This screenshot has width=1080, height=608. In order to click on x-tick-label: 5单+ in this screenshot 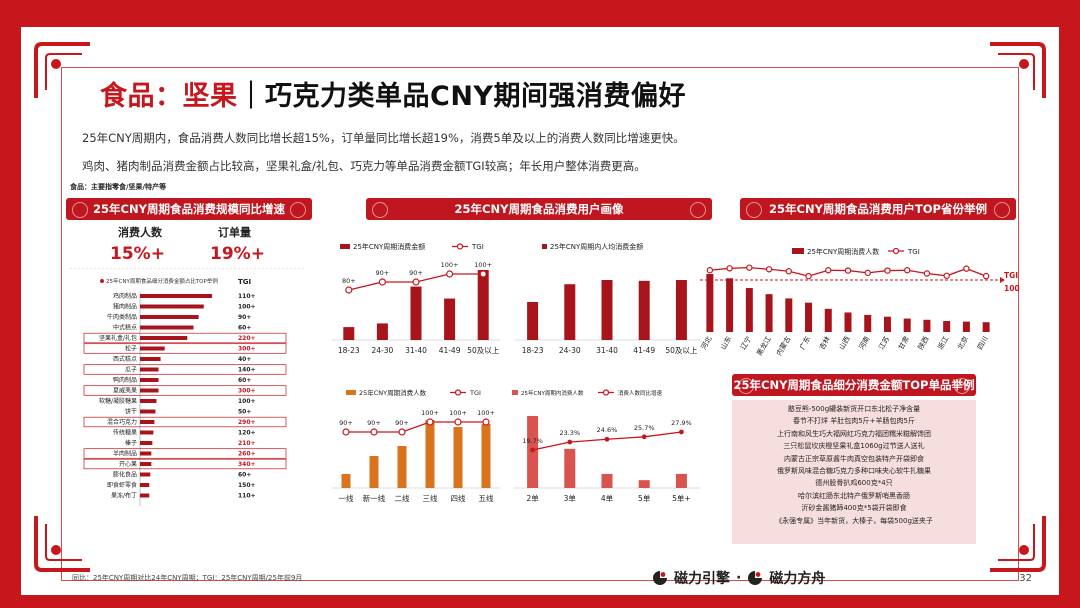, I will do `click(681, 498)`.